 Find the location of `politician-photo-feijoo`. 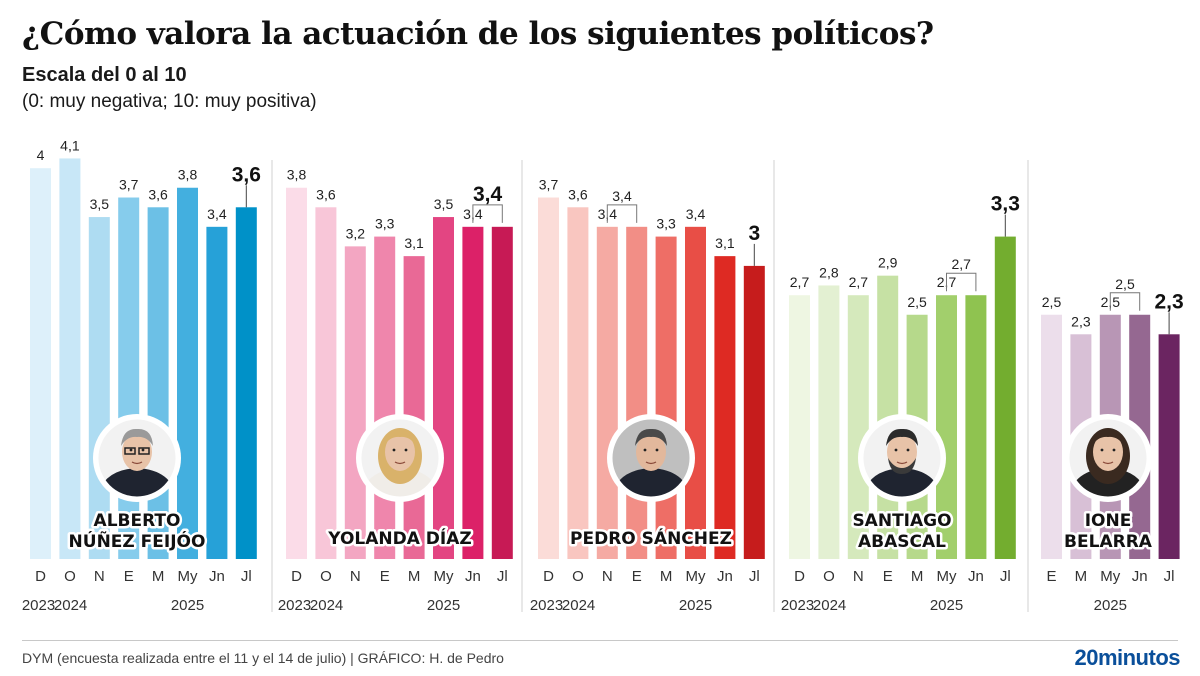

politician-photo-feijoo is located at coordinates (137, 458).